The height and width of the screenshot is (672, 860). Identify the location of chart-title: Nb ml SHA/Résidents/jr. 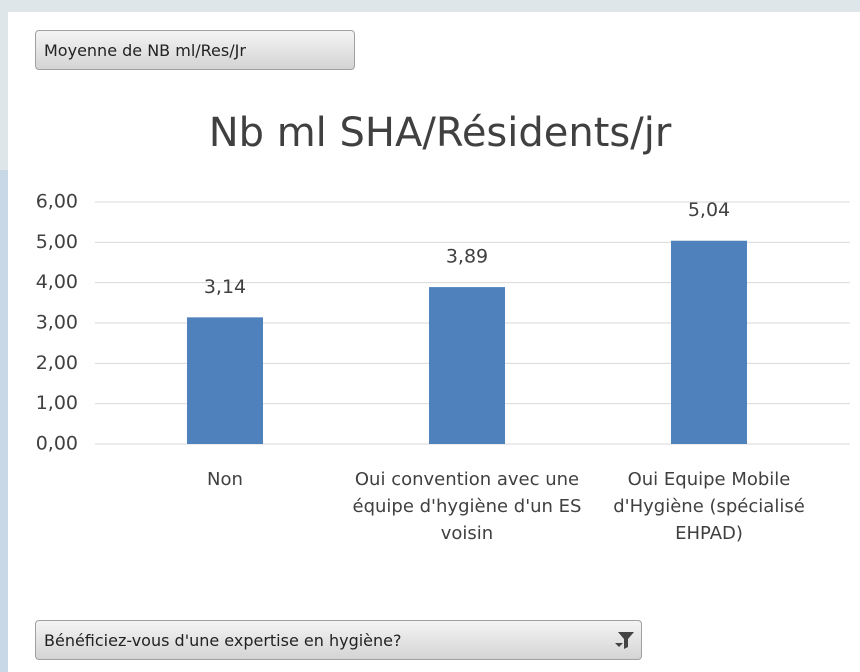
(440, 133).